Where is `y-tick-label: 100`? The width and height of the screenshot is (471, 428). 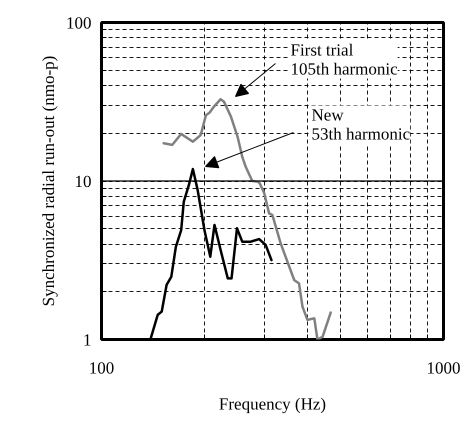
y-tick-label: 100 is located at coordinates (79, 23).